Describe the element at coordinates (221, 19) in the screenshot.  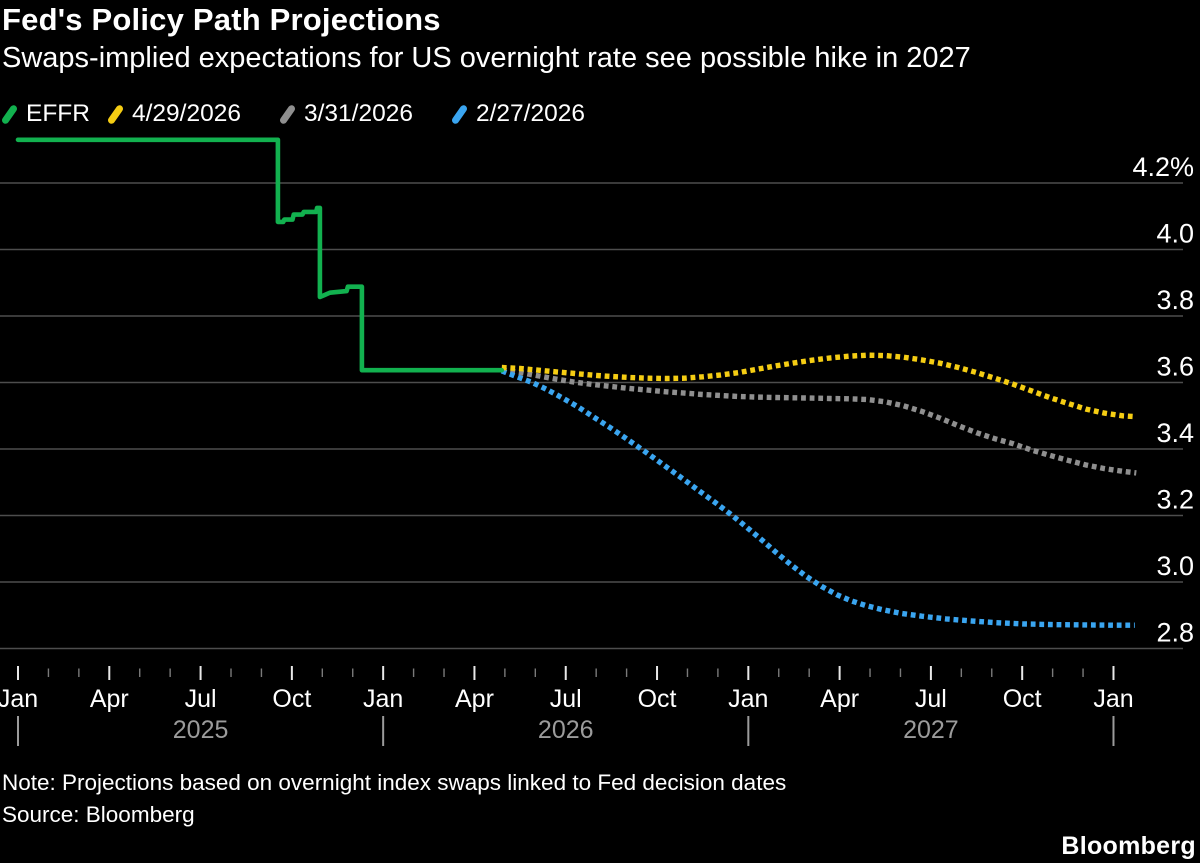
I see `page-title: Fed's Policy Path Projections` at that location.